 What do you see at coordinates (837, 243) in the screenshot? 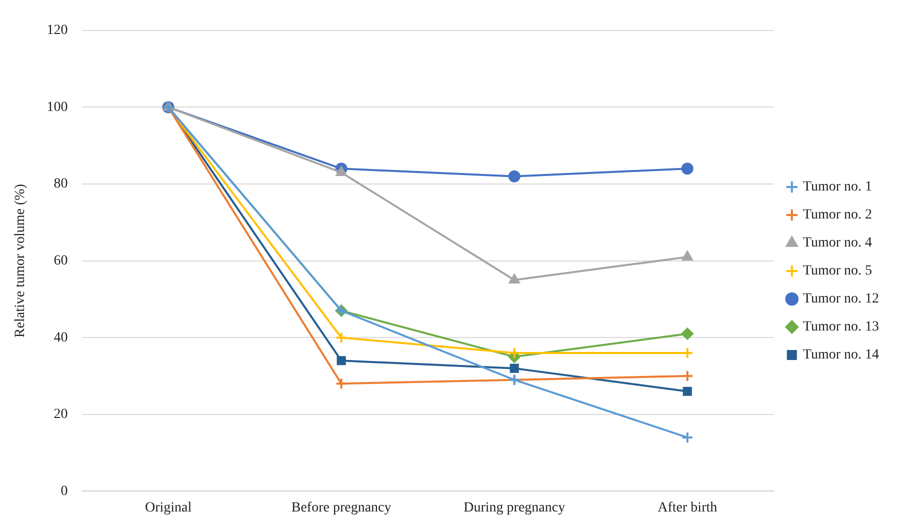
I see `legend-label: Tumor no. 4` at bounding box center [837, 243].